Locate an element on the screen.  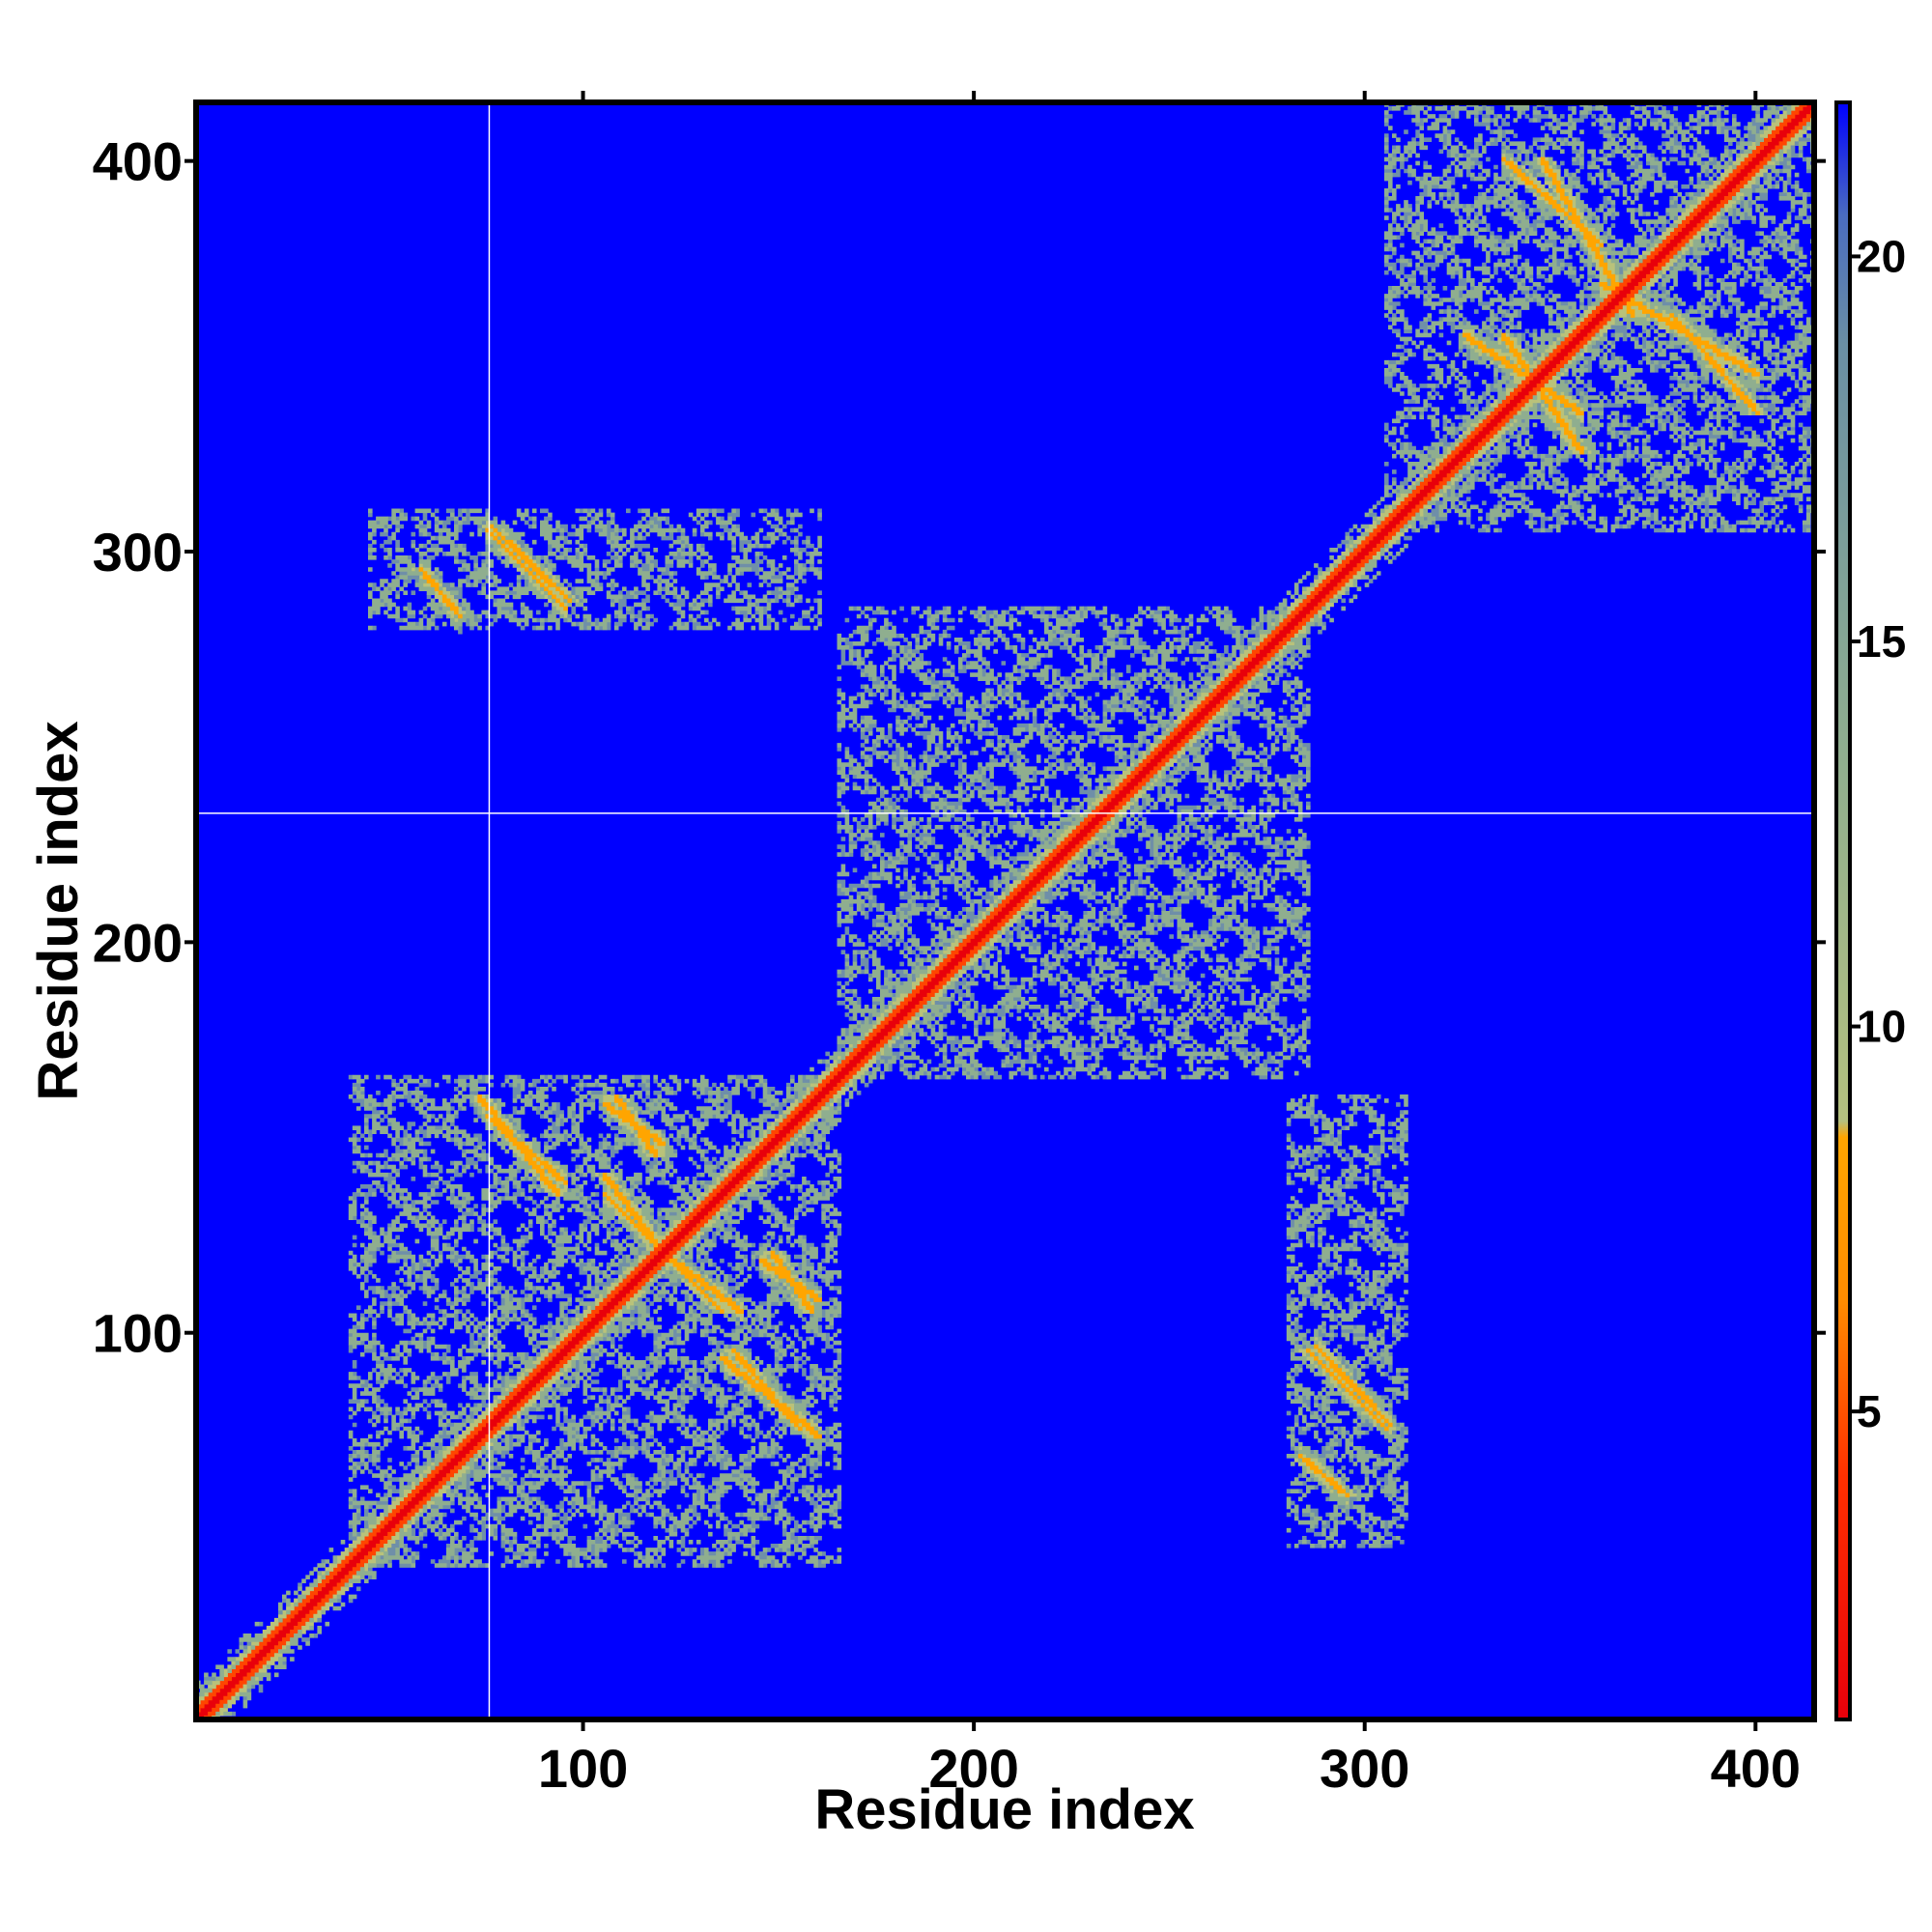
y-axis: 100 200 300 400 is located at coordinates (144, 747).